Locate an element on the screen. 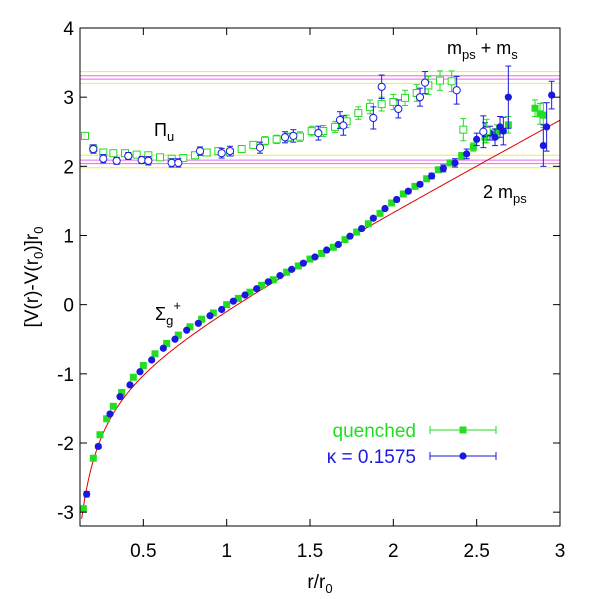 This screenshot has width=599, height=599. x-tick-label: 3 is located at coordinates (560, 551).